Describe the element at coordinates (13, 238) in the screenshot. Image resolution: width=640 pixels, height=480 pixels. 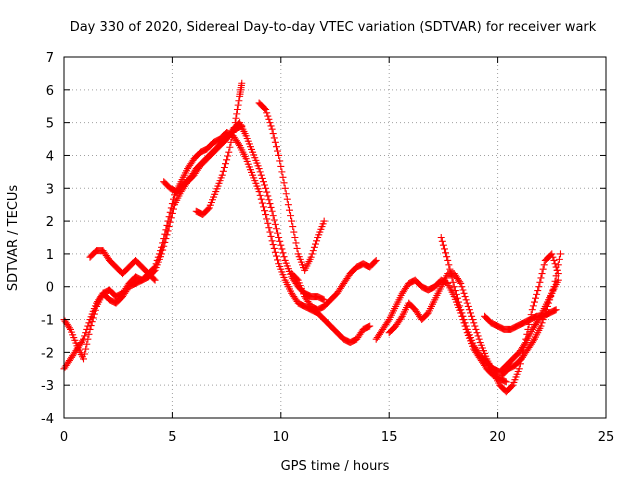
I see `y-axis-label: SDTVAR / TECUs` at that location.